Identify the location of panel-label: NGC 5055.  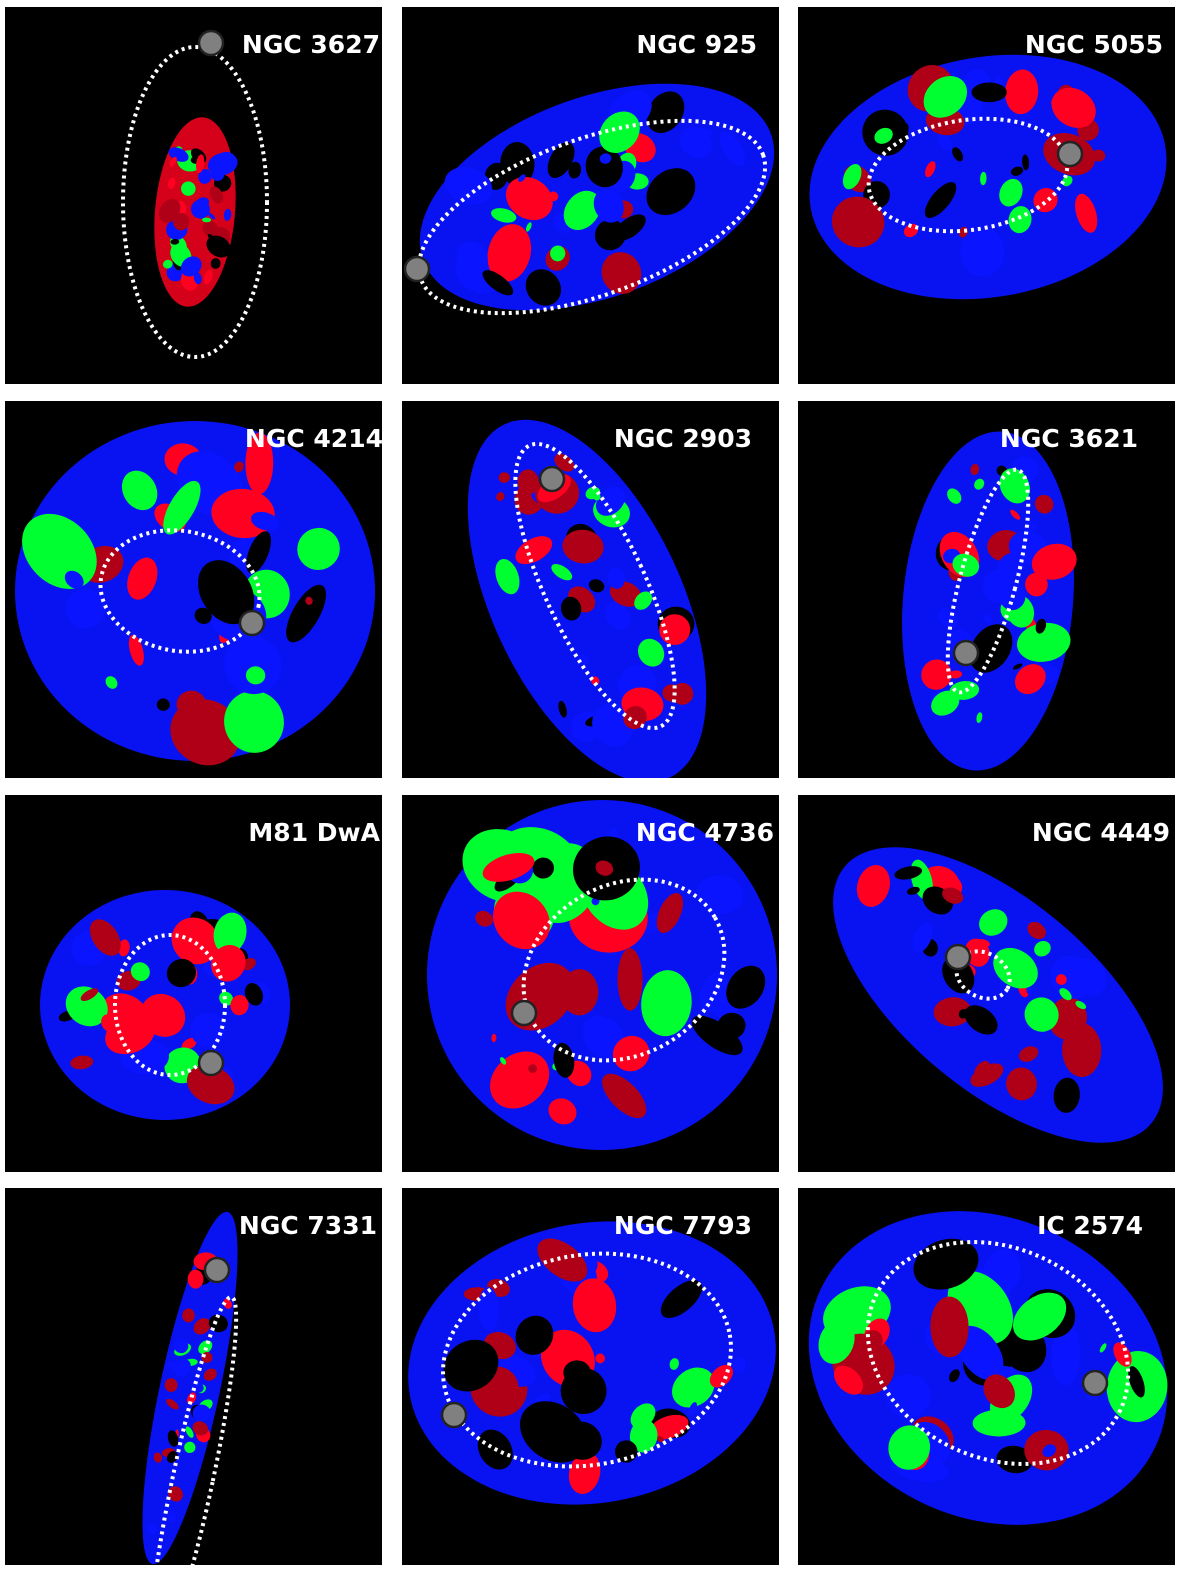
(1094, 44).